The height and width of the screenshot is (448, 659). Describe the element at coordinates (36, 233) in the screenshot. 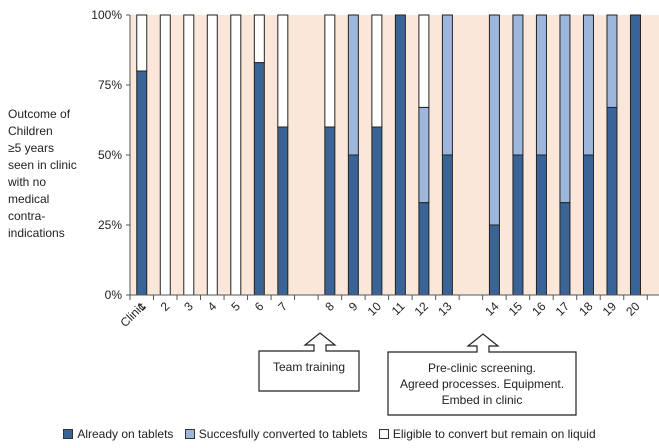

I see `y-axis-label-line: indications` at that location.